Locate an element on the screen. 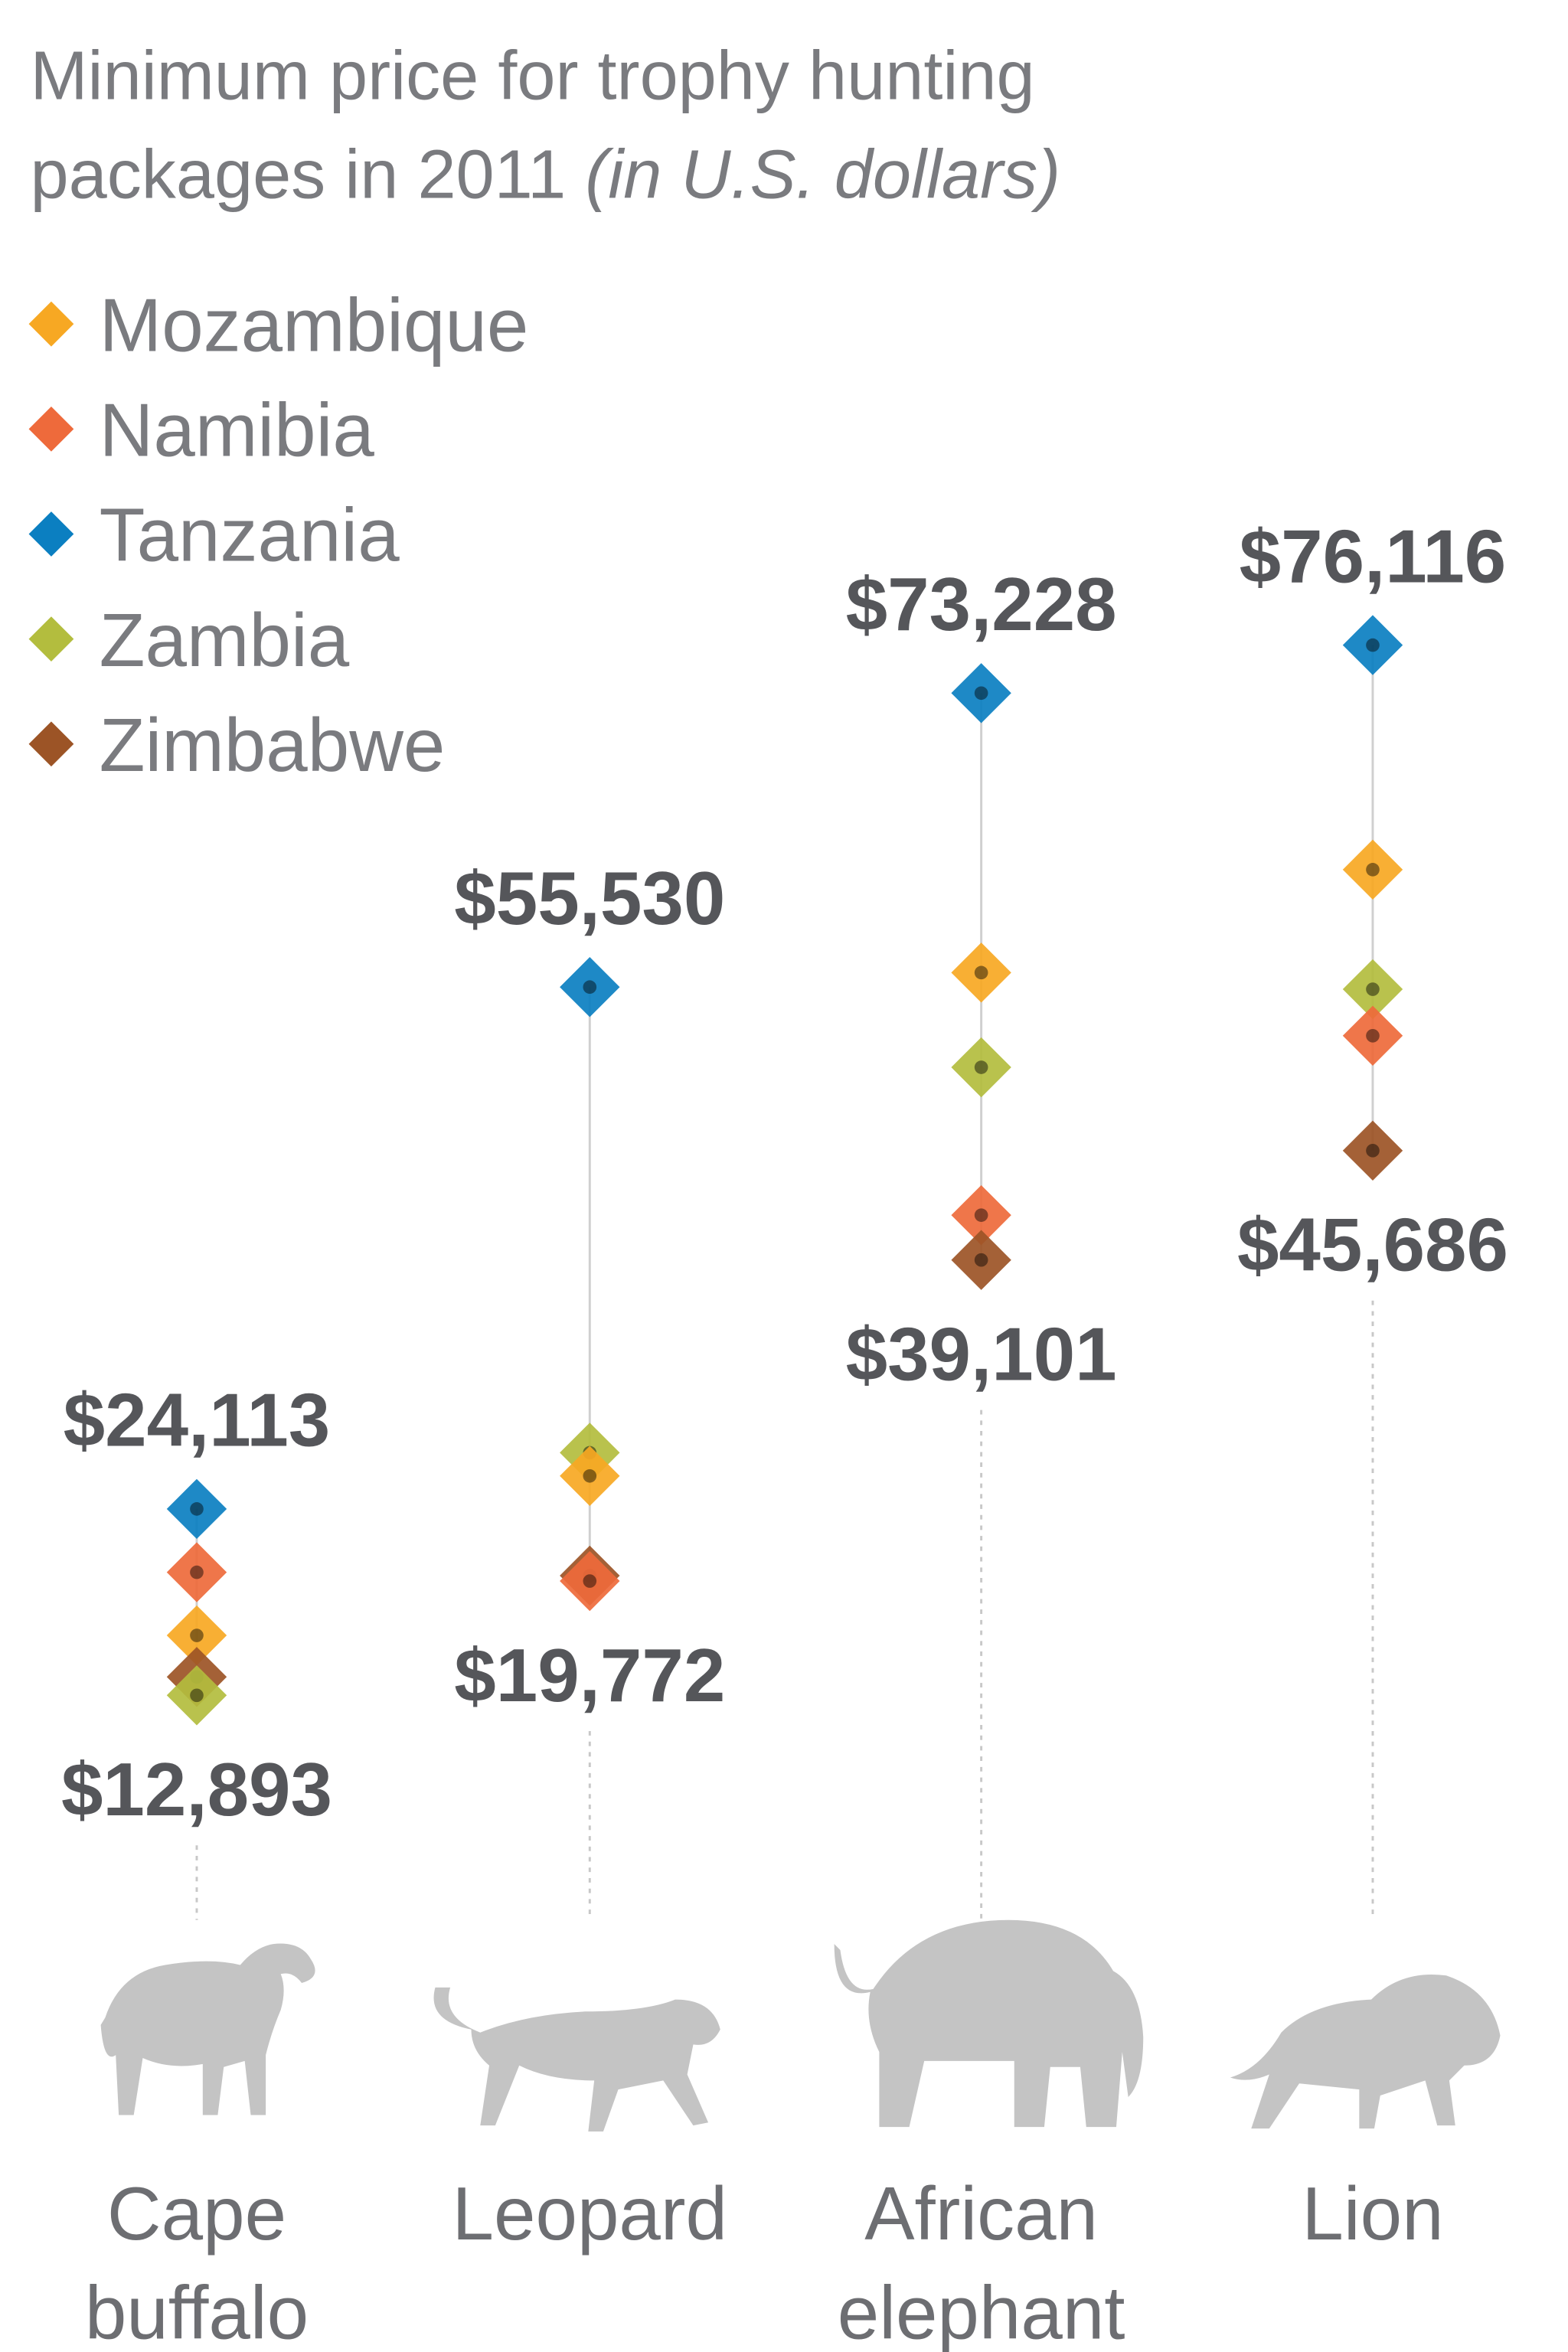 Image resolution: width=1568 pixels, height=2352 pixels. cape-buffalo-icon is located at coordinates (207, 2029).